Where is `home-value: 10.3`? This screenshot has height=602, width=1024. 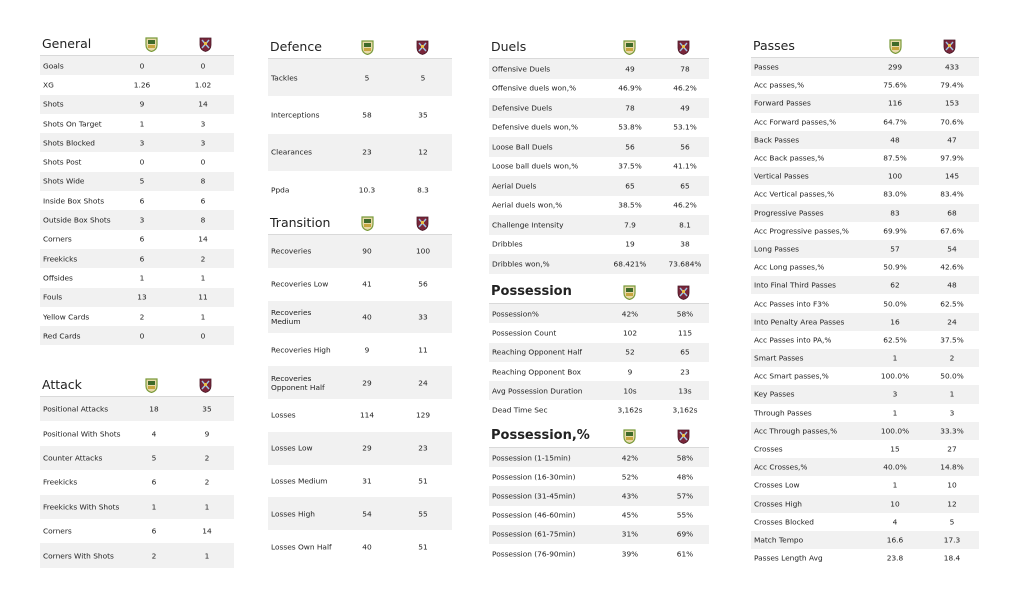 home-value: 10.3 is located at coordinates (367, 190).